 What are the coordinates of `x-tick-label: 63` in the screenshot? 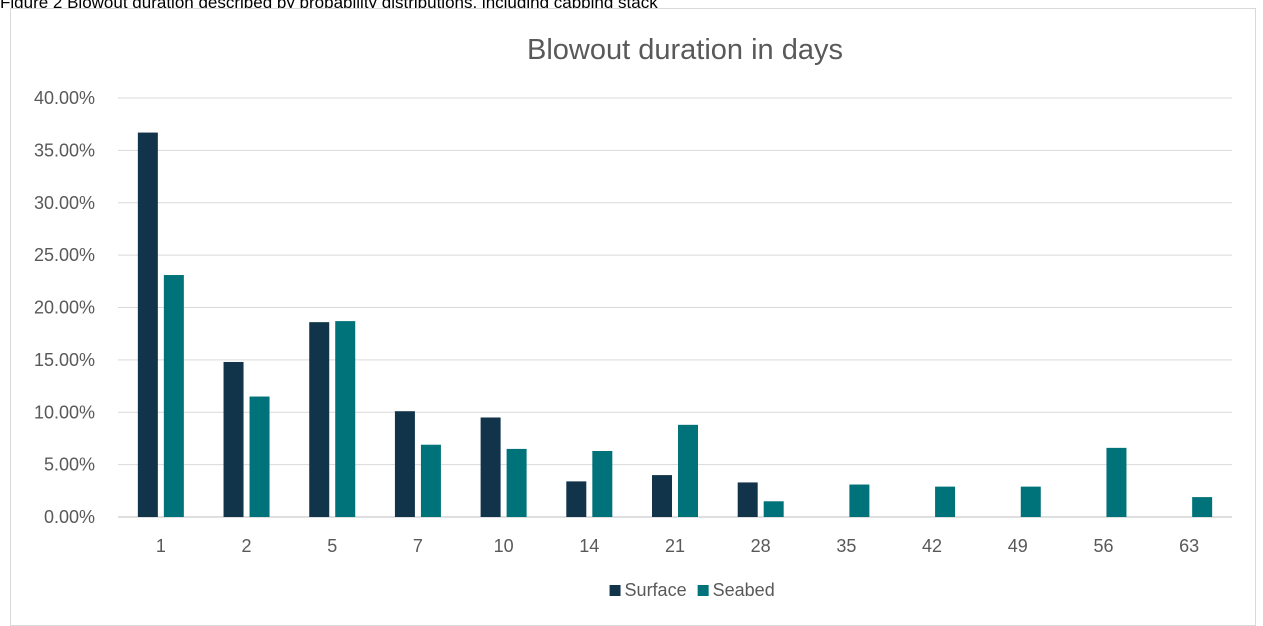 It's located at (1189, 546).